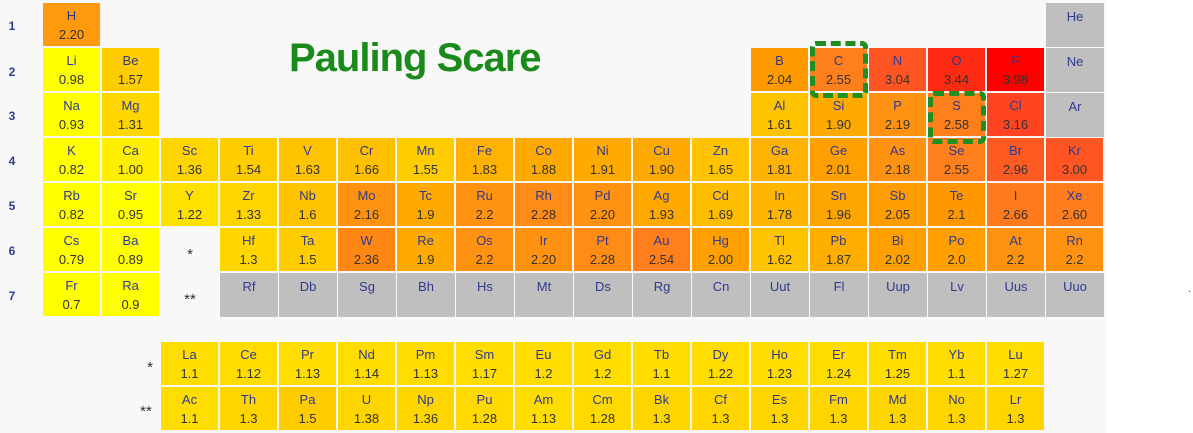  What do you see at coordinates (485, 160) in the screenshot?
I see `element-cell-fe: Fe 1.83` at bounding box center [485, 160].